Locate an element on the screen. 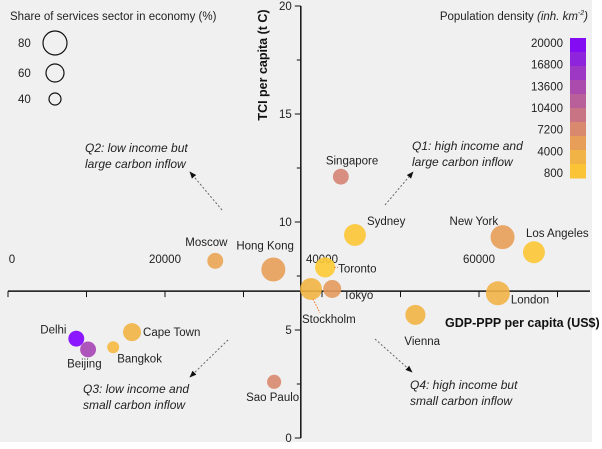 Image resolution: width=602 pixels, height=449 pixels. bubble-los-angeles is located at coordinates (534, 252).